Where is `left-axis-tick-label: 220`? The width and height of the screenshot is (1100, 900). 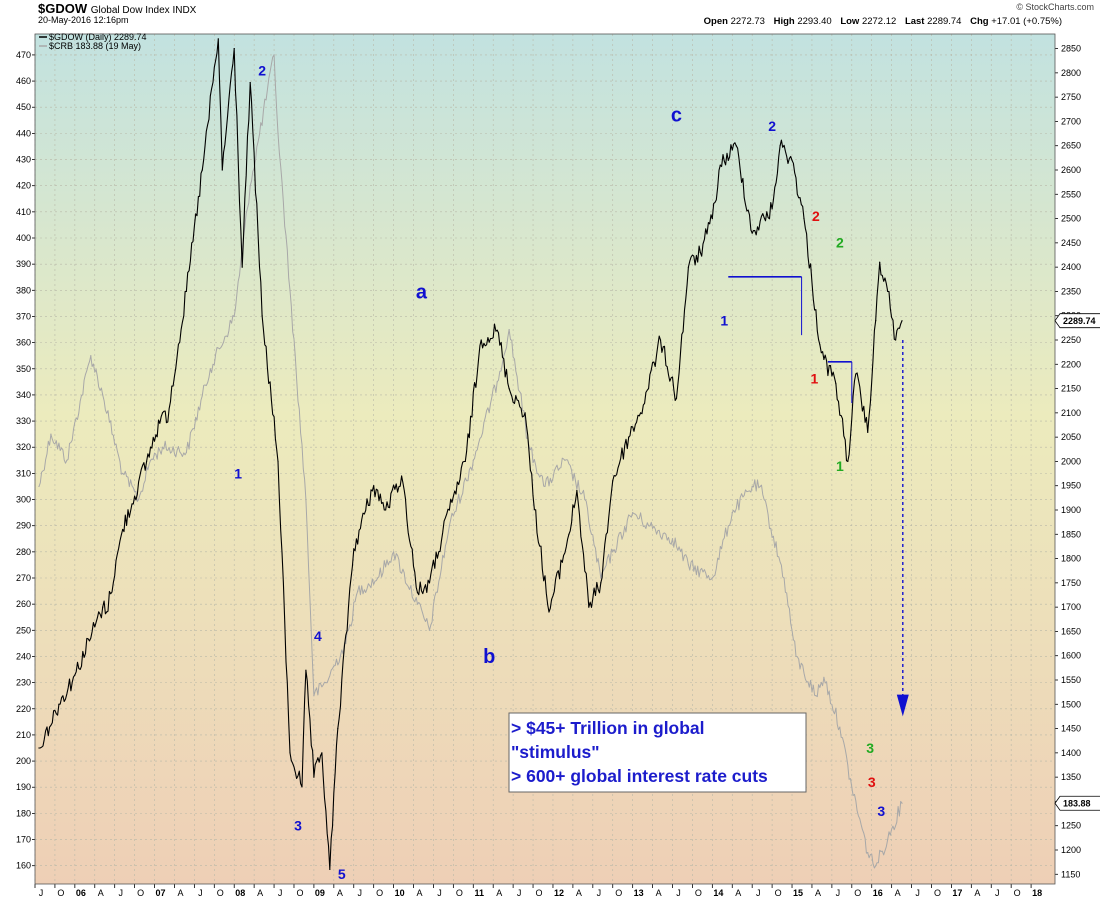
left-axis-tick-label: 220 is located at coordinates (23, 709).